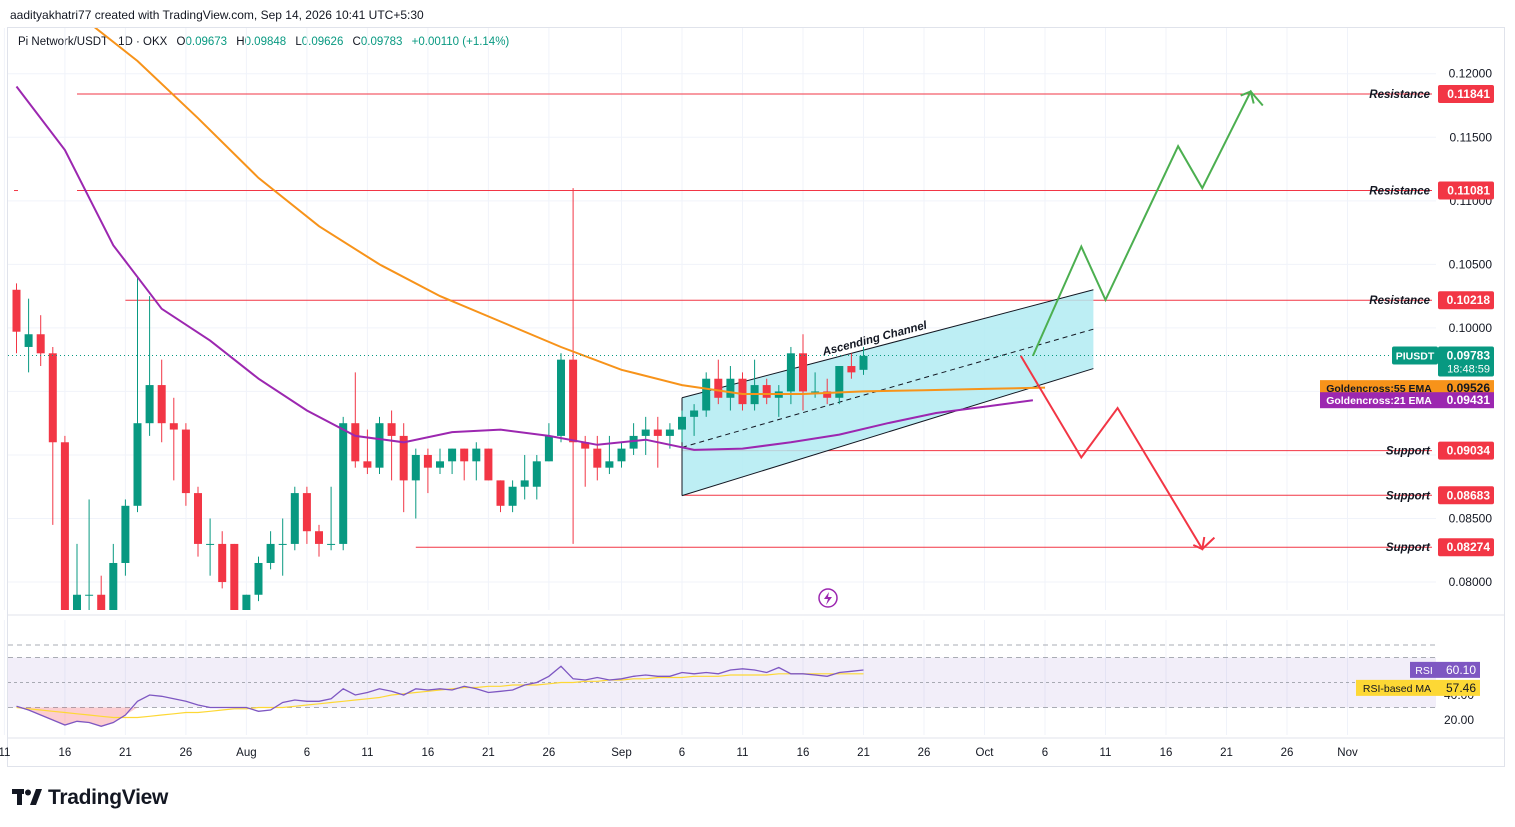  I want to click on close-label: C, so click(356, 42).